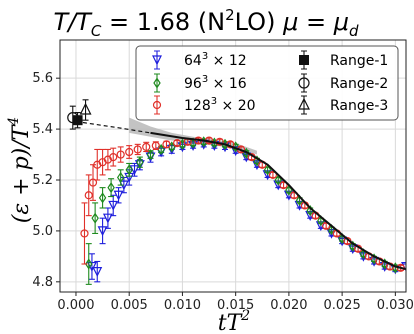 The height and width of the screenshot is (334, 414). What do you see at coordinates (42, 282) in the screenshot?
I see `y-tick-label: 4.8` at bounding box center [42, 282].